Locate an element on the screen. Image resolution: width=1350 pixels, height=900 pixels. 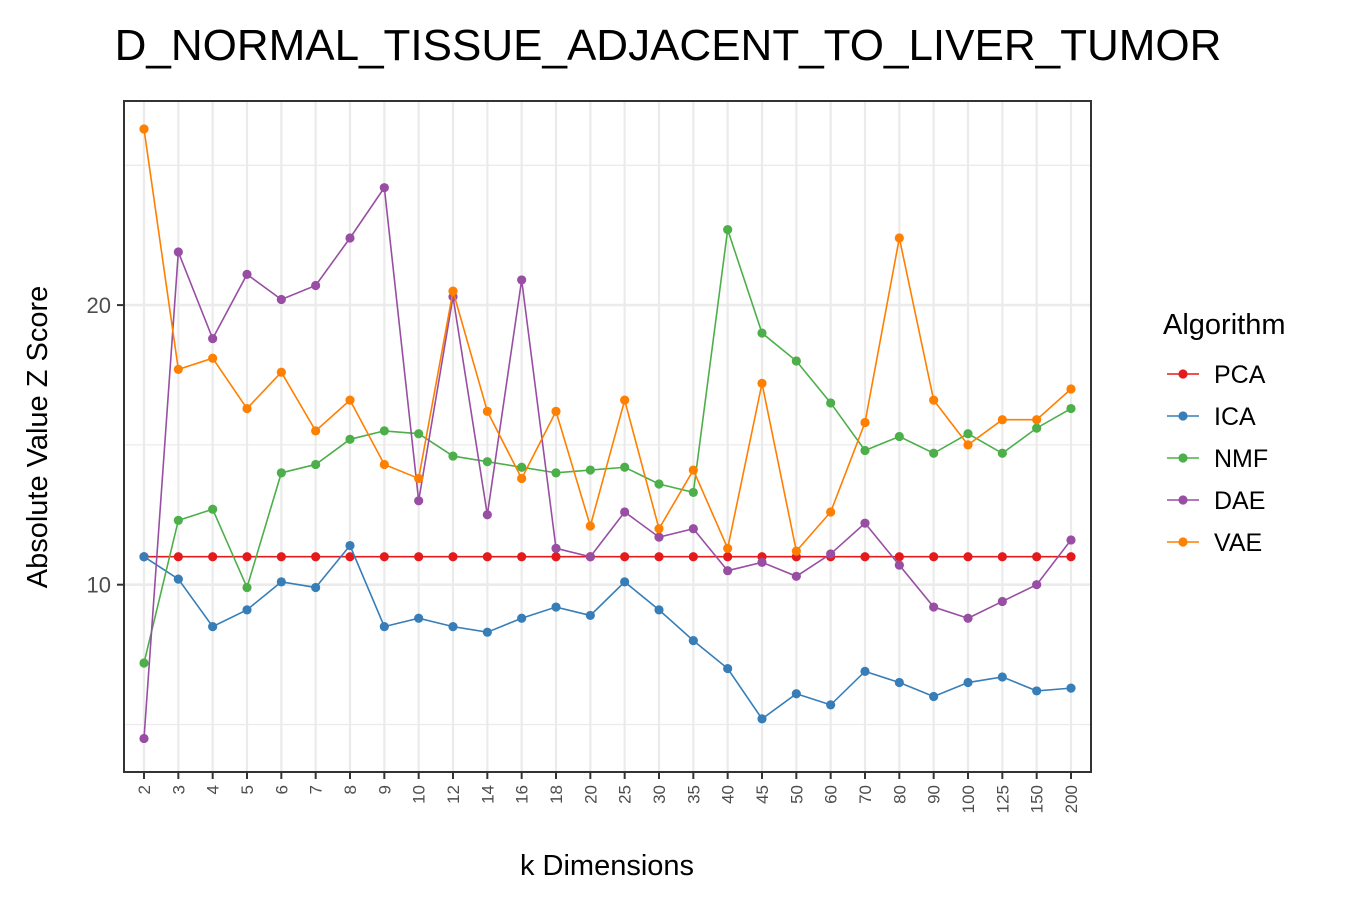
series-ica is located at coordinates (607, 632).